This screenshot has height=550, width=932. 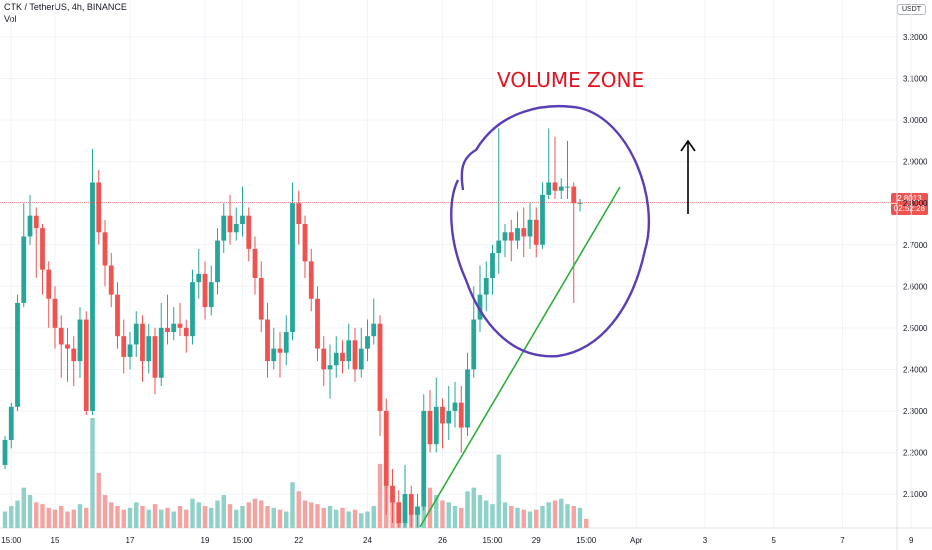 What do you see at coordinates (205, 540) in the screenshot?
I see `x-tick-label: 19` at bounding box center [205, 540].